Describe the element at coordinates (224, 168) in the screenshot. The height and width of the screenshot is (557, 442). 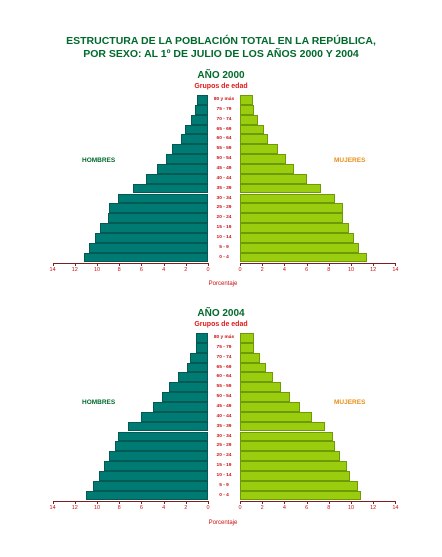
I see `age-group-label: 45 - 49` at that location.